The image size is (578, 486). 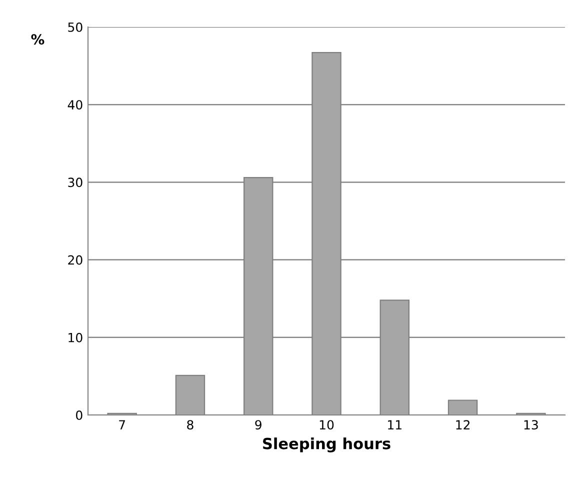 I want to click on y-tick-label: 10, so click(x=75, y=337).